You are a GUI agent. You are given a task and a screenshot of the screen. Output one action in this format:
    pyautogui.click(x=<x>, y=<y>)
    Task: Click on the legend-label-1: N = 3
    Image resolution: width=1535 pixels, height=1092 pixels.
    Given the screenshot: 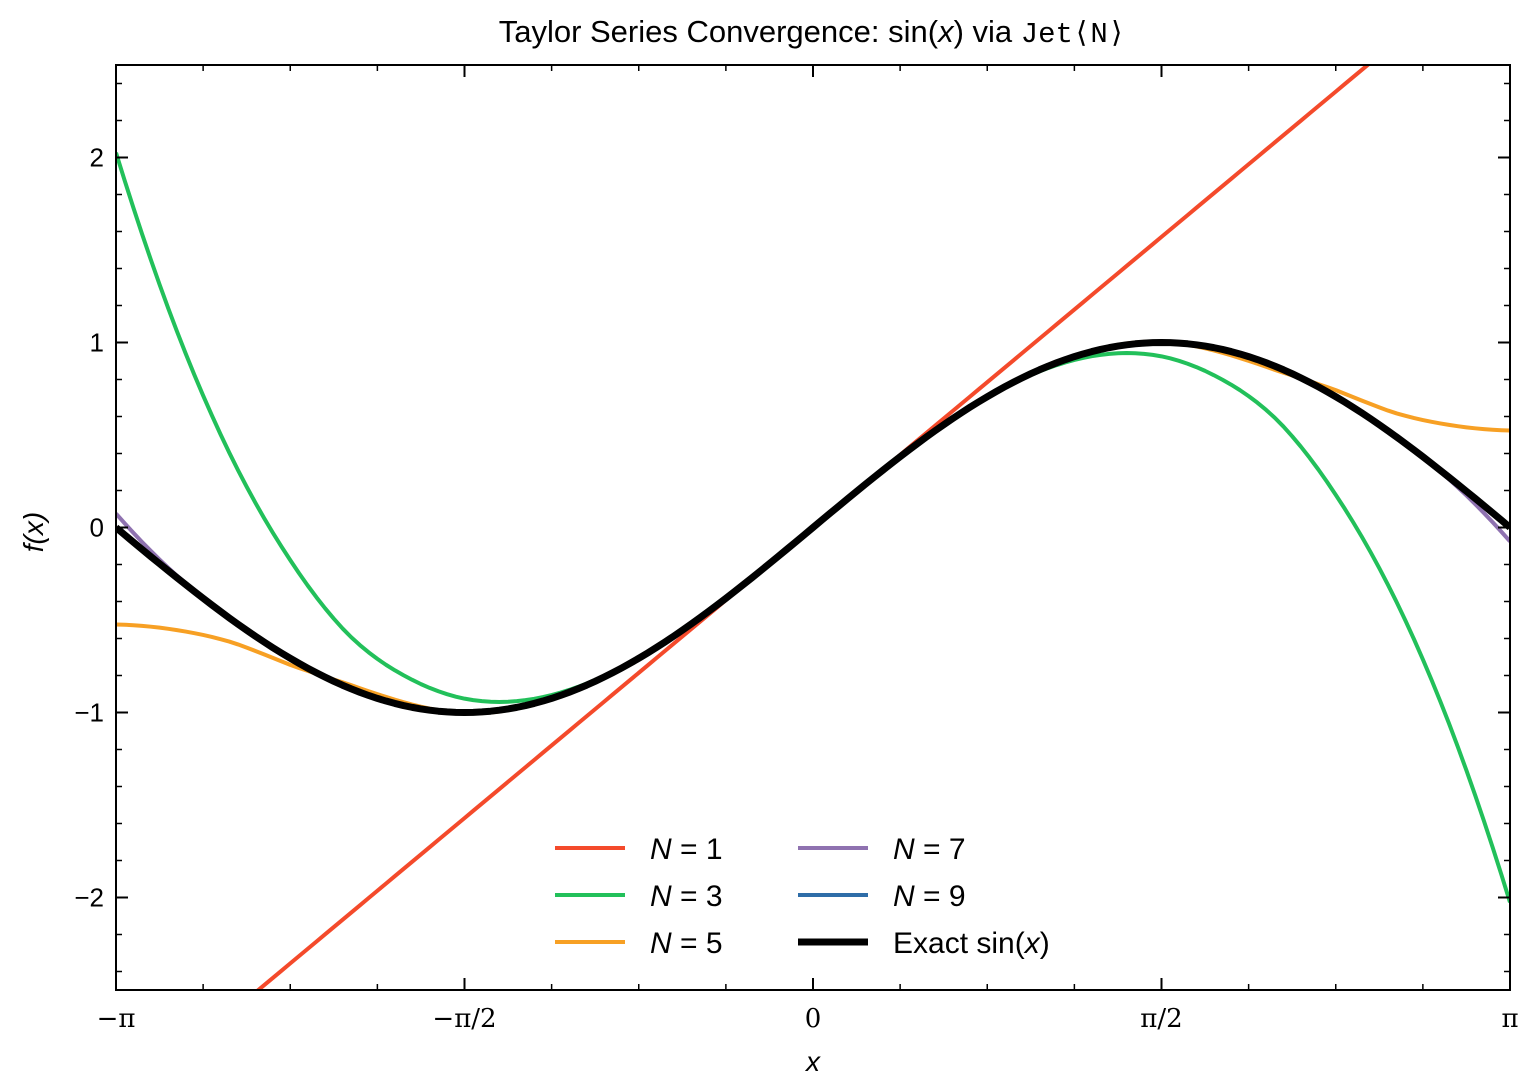 What is the action you would take?
    pyautogui.click(x=686, y=896)
    